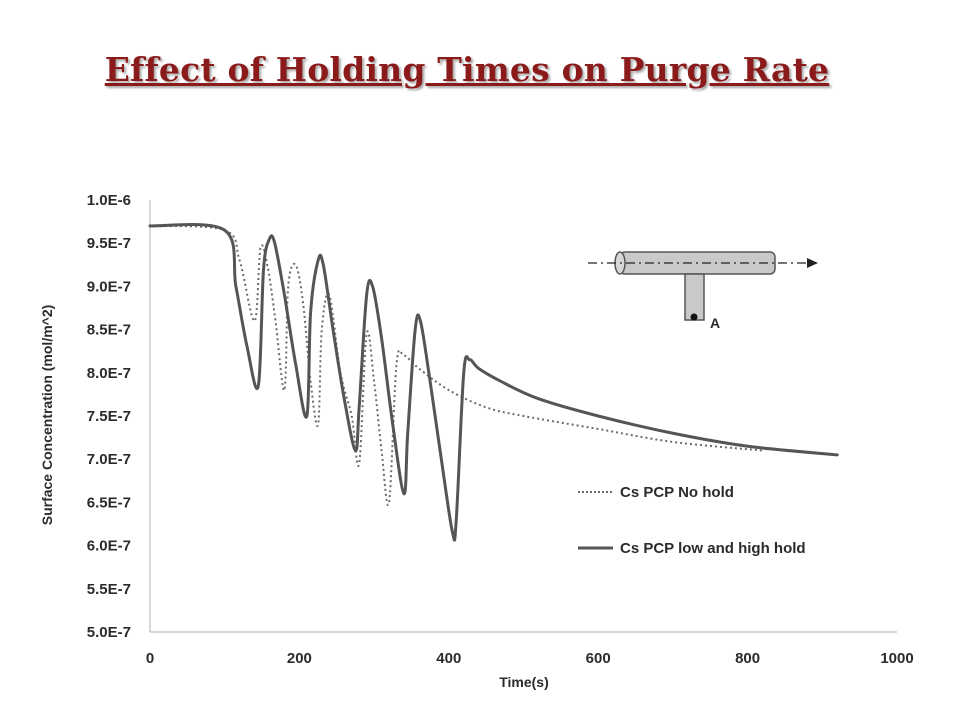 The width and height of the screenshot is (960, 720). I want to click on x-tick-label: 0, so click(150, 658).